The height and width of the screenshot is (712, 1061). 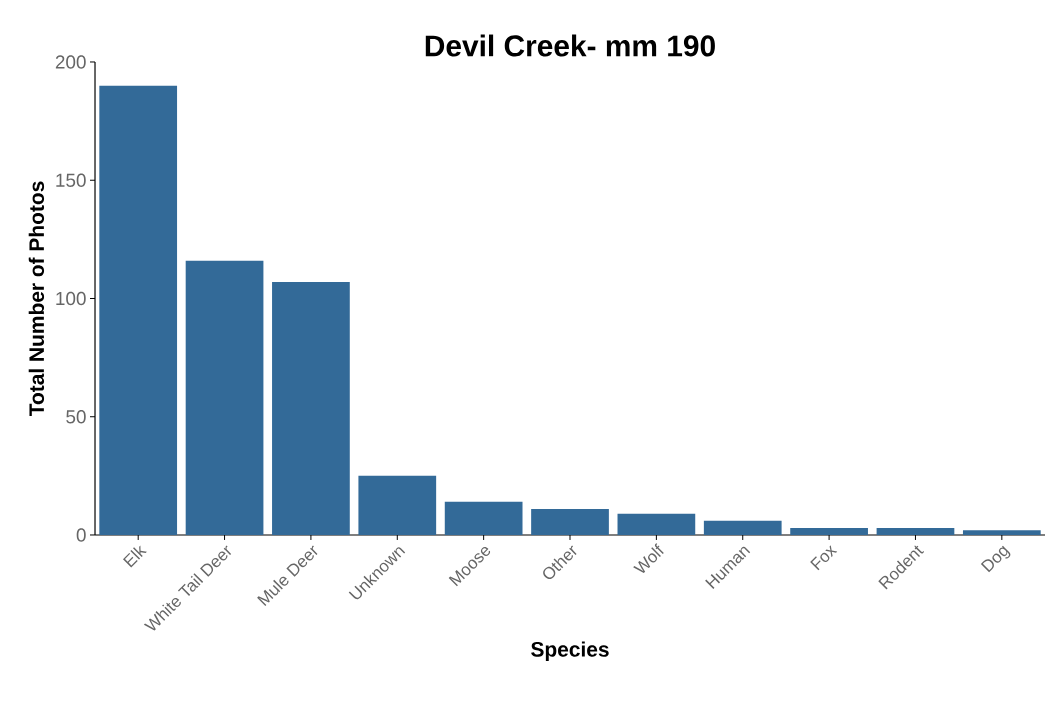 I want to click on y-tick-label: 50, so click(x=76, y=417).